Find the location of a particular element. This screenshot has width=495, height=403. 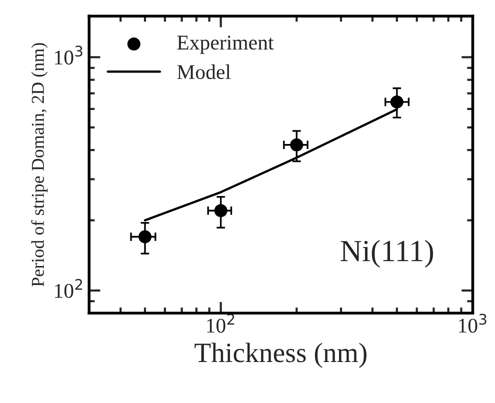

legend-label: Model is located at coordinates (204, 72).